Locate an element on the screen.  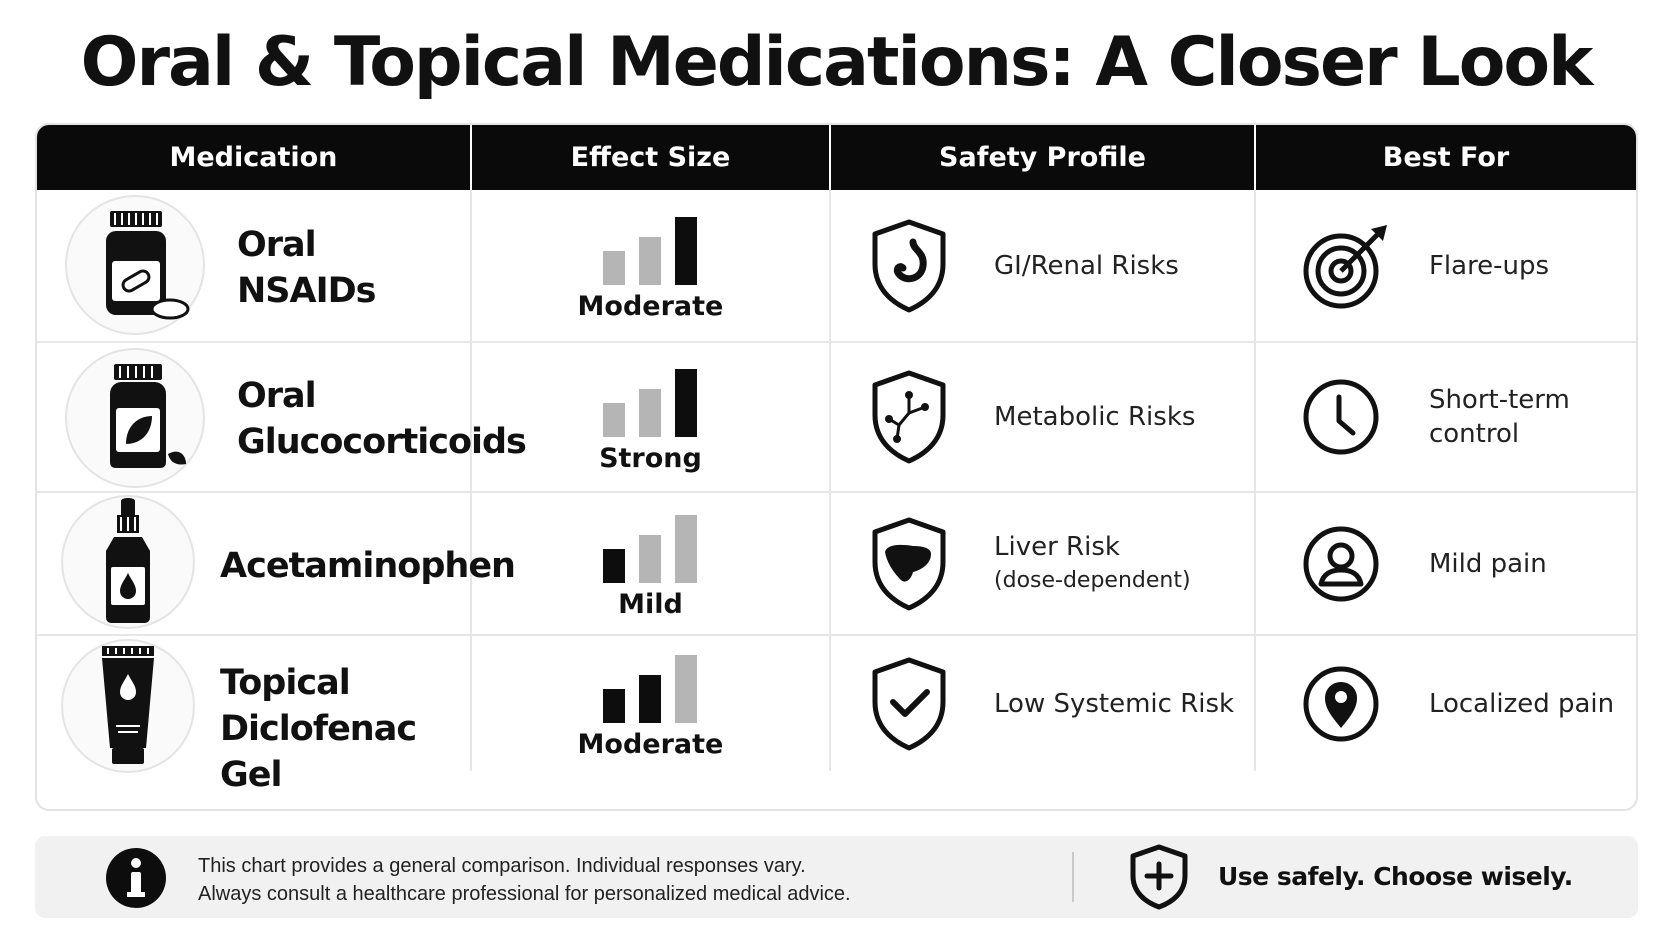
medication-name-line2: Glucocorticoids is located at coordinates (382, 442).